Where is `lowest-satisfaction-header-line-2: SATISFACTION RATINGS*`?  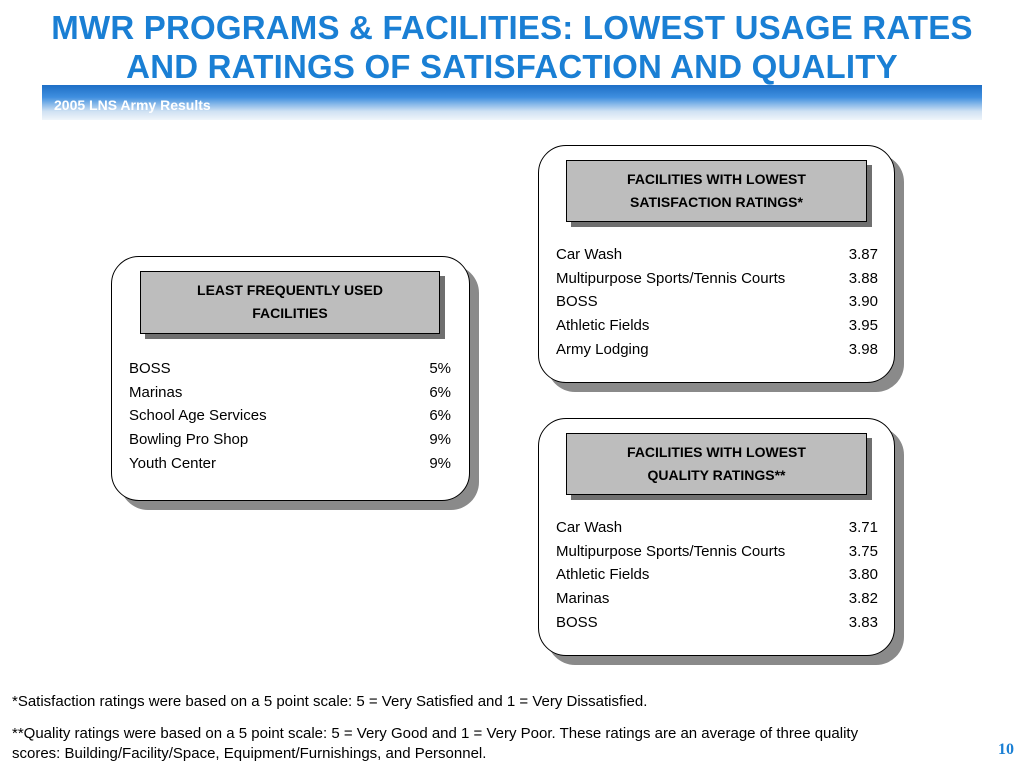 lowest-satisfaction-header-line-2: SATISFACTION RATINGS* is located at coordinates (716, 202).